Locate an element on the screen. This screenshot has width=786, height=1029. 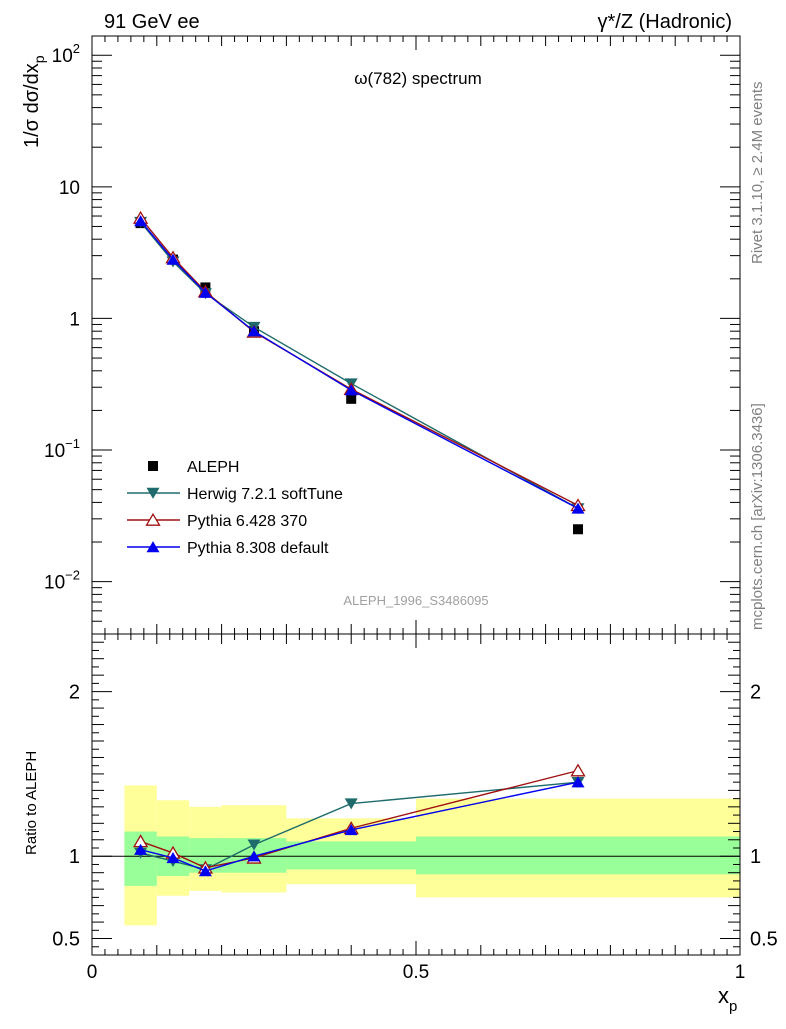
x-tick-label: 0 is located at coordinates (92, 972).